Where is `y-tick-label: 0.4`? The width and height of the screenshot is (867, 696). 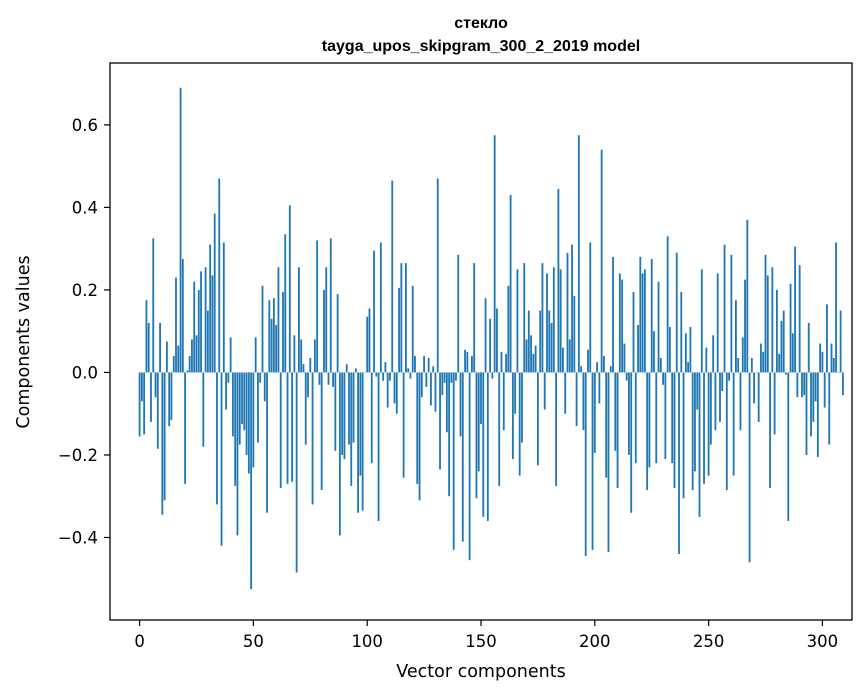 y-tick-label: 0.4 is located at coordinates (85, 207).